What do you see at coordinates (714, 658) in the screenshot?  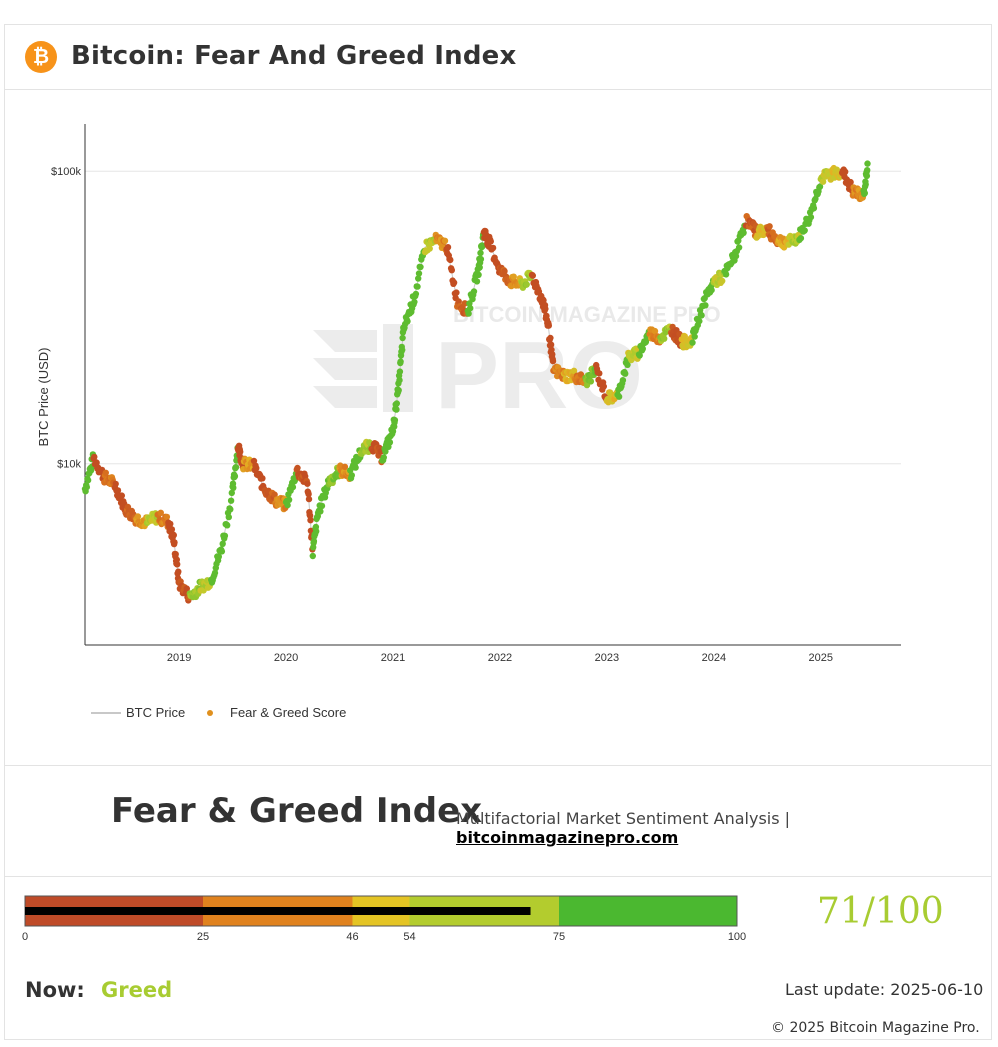 I see `x-tick-label: 2024` at bounding box center [714, 658].